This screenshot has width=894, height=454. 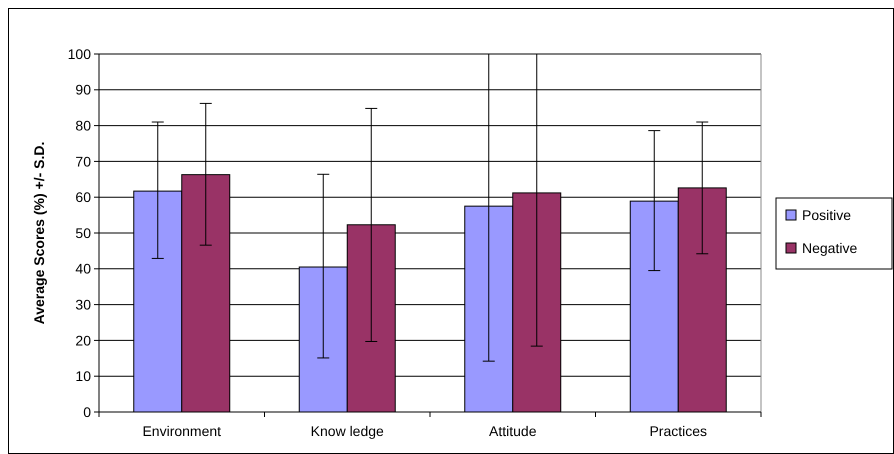 I want to click on y-tick-label: 100, so click(x=80, y=54).